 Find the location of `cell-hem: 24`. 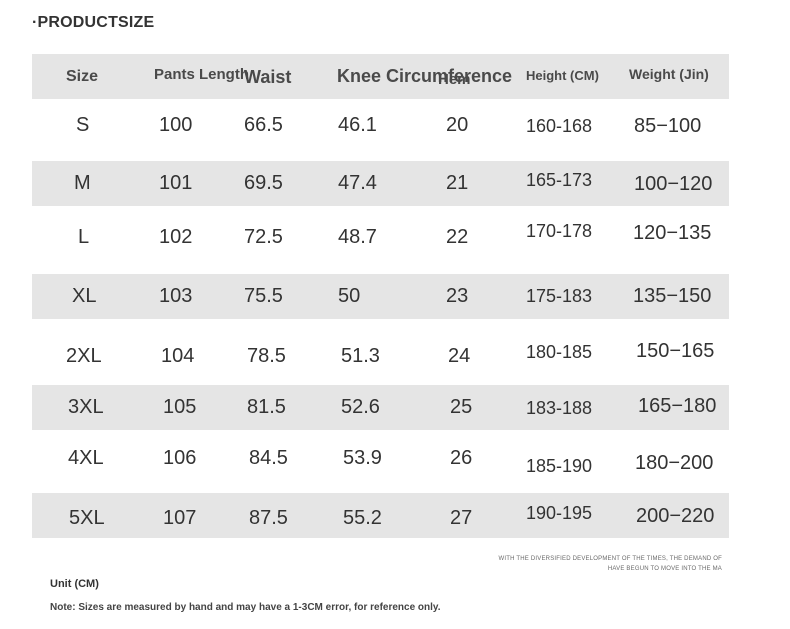

cell-hem: 24 is located at coordinates (459, 356).